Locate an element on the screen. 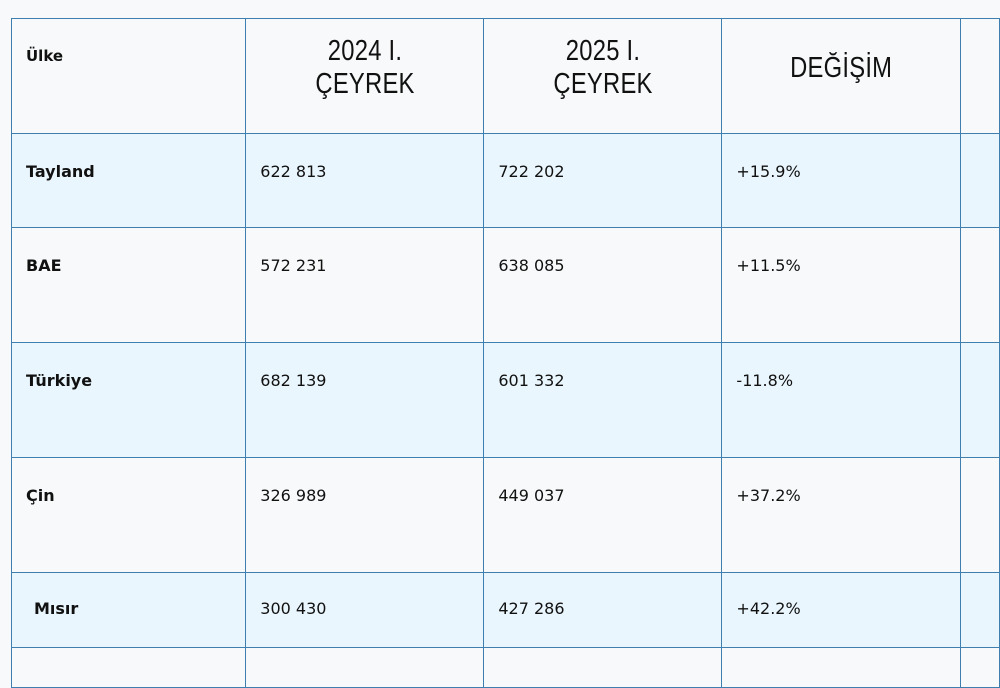  cell-country: Tayland is located at coordinates (128, 180).